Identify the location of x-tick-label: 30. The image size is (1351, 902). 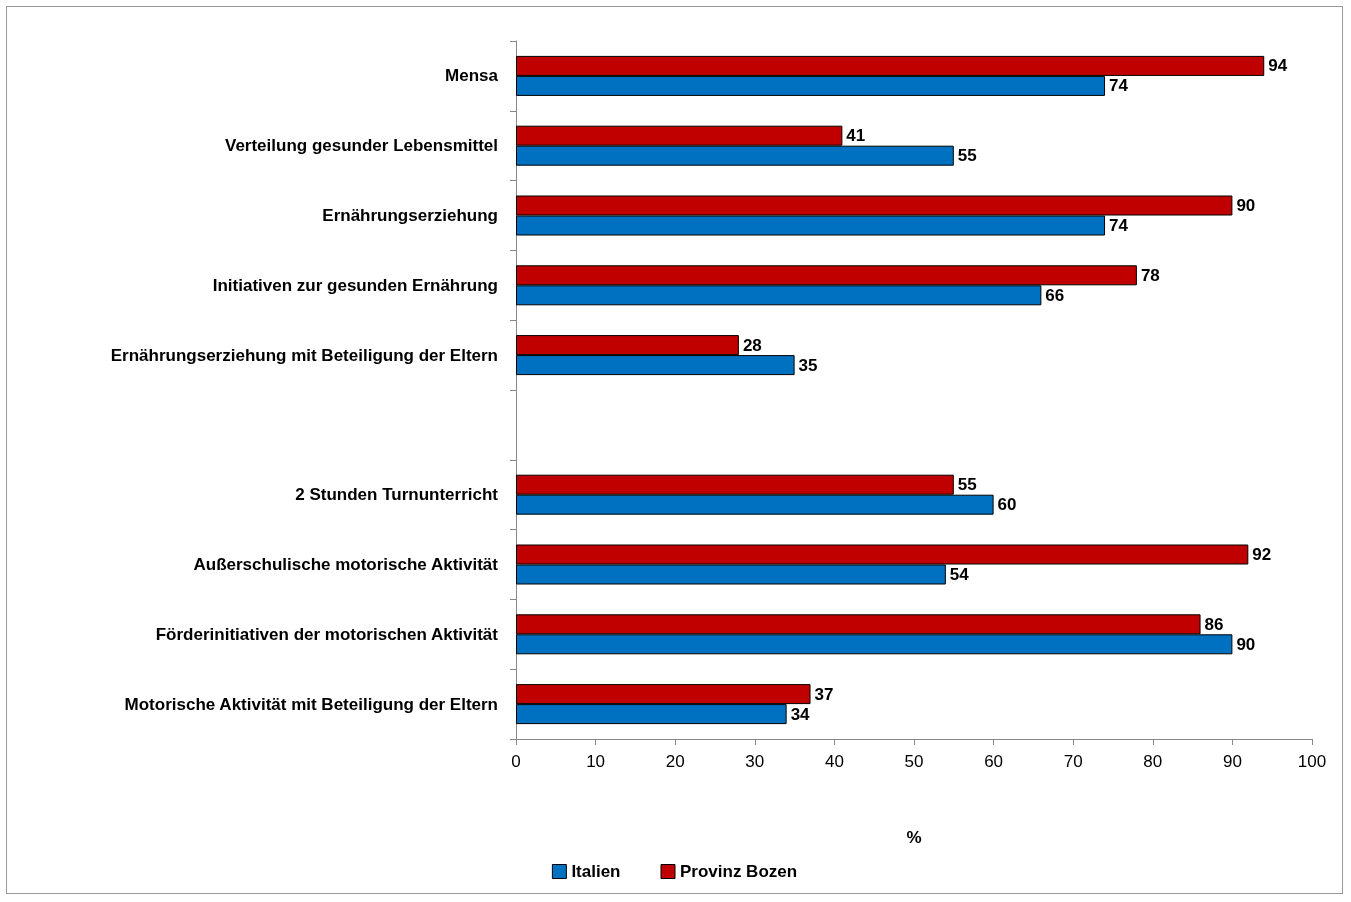
(755, 761).